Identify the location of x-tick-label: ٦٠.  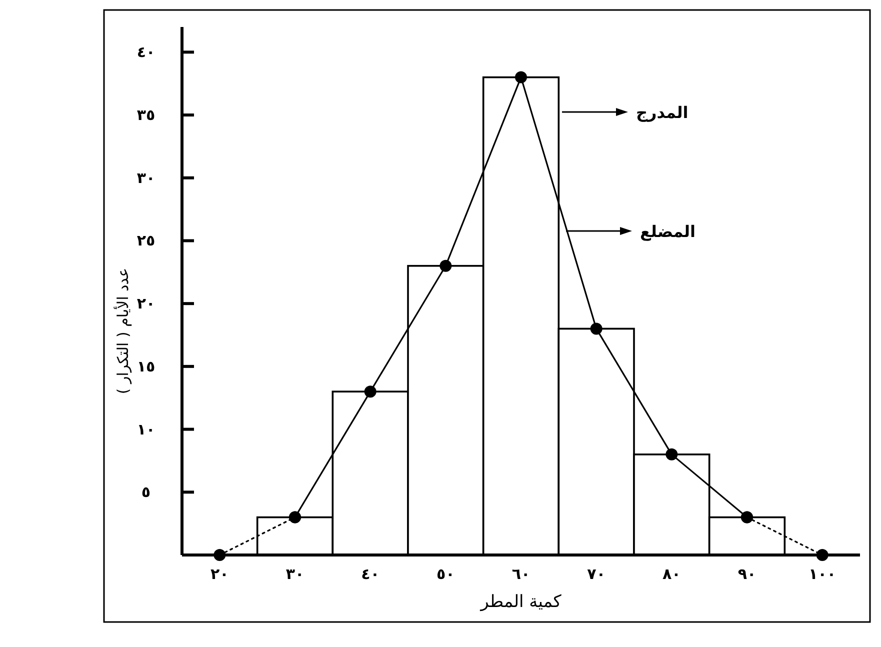
(521, 574).